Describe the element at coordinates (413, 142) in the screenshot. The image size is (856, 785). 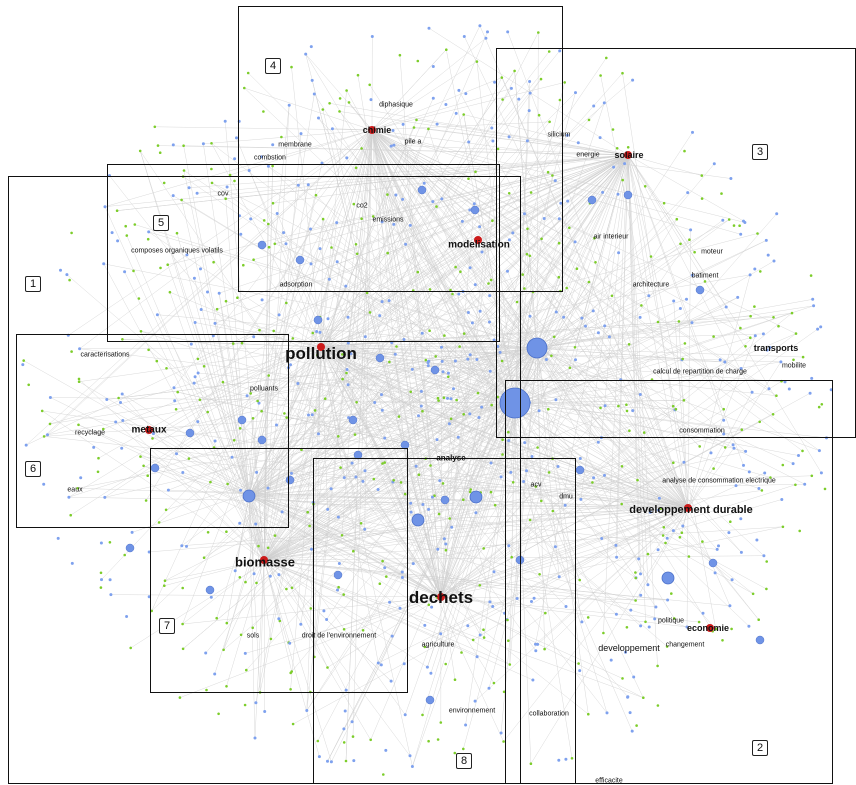
I see `term-pile-a: pile a` at that location.